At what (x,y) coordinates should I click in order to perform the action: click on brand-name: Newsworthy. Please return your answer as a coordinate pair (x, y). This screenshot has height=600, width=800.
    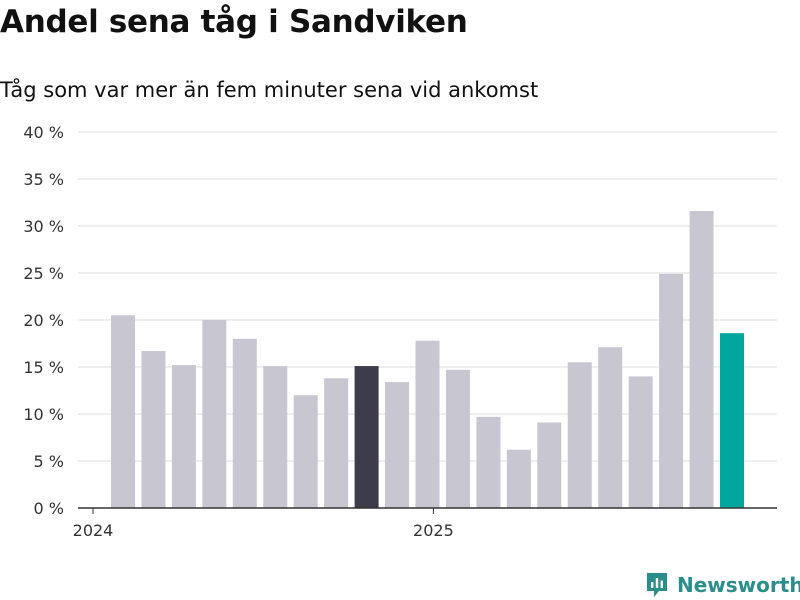
    Looking at the image, I should click on (738, 585).